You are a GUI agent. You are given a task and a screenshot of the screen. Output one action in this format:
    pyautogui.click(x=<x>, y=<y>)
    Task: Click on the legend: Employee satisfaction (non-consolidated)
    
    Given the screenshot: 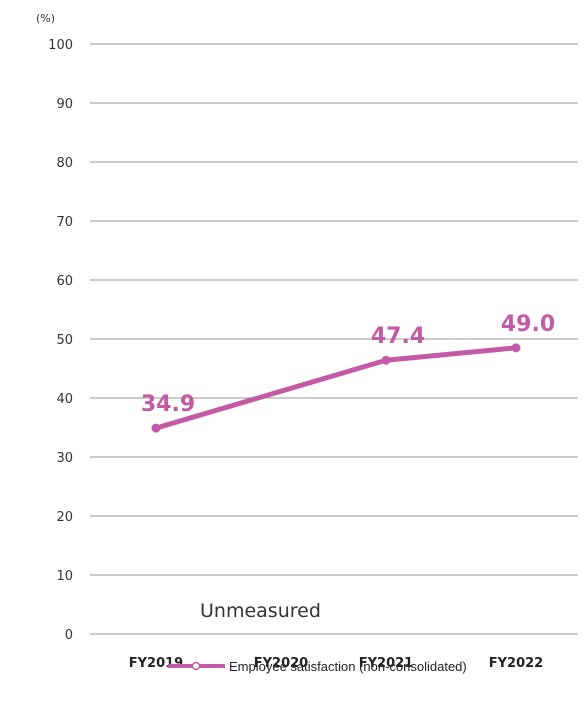 What is the action you would take?
    pyautogui.click(x=317, y=666)
    